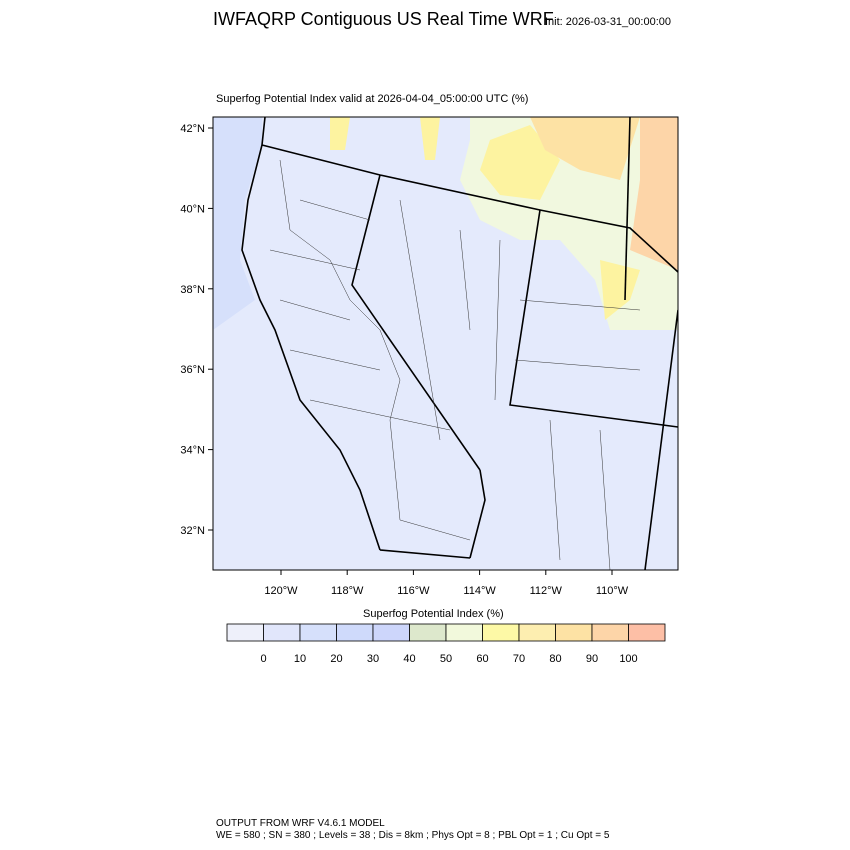 The width and height of the screenshot is (850, 850). What do you see at coordinates (555, 659) in the screenshot?
I see `colorbar-tick-label: 80` at bounding box center [555, 659].